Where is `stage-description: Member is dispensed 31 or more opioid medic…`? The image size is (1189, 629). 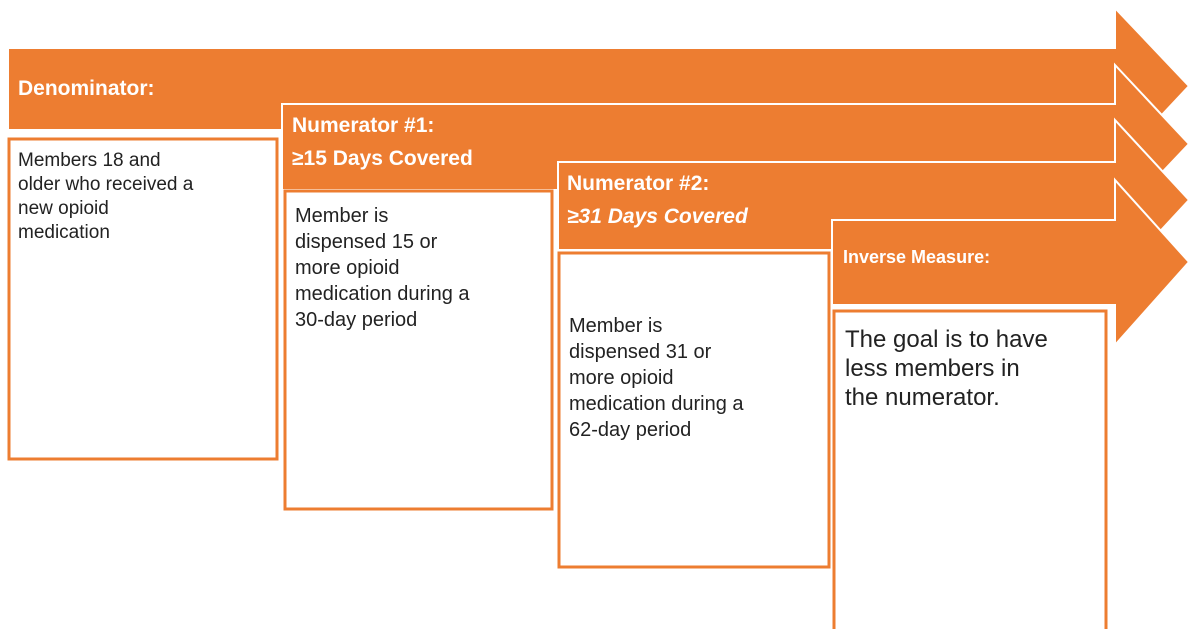 stage-description: Member is dispensed 31 or more opioid medic… is located at coordinates (656, 378).